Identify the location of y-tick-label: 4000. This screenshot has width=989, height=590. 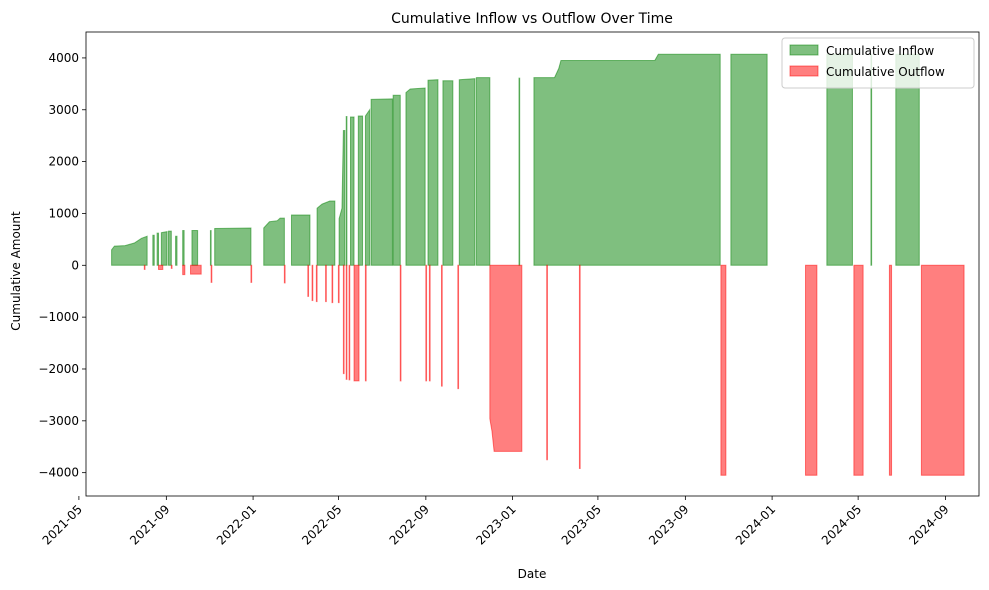
(63, 58).